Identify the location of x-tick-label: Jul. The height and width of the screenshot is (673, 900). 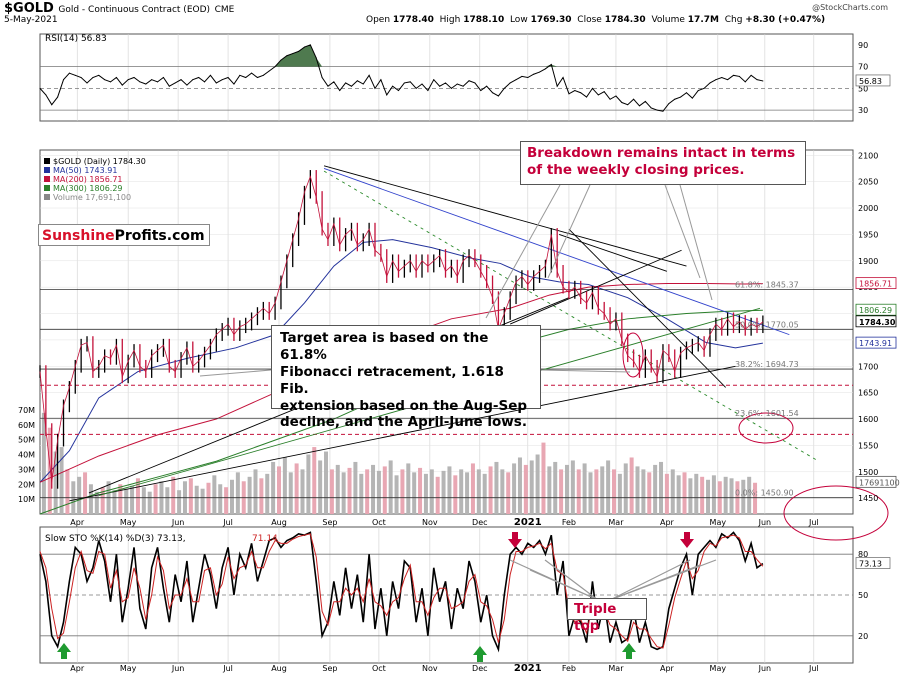
(227, 668).